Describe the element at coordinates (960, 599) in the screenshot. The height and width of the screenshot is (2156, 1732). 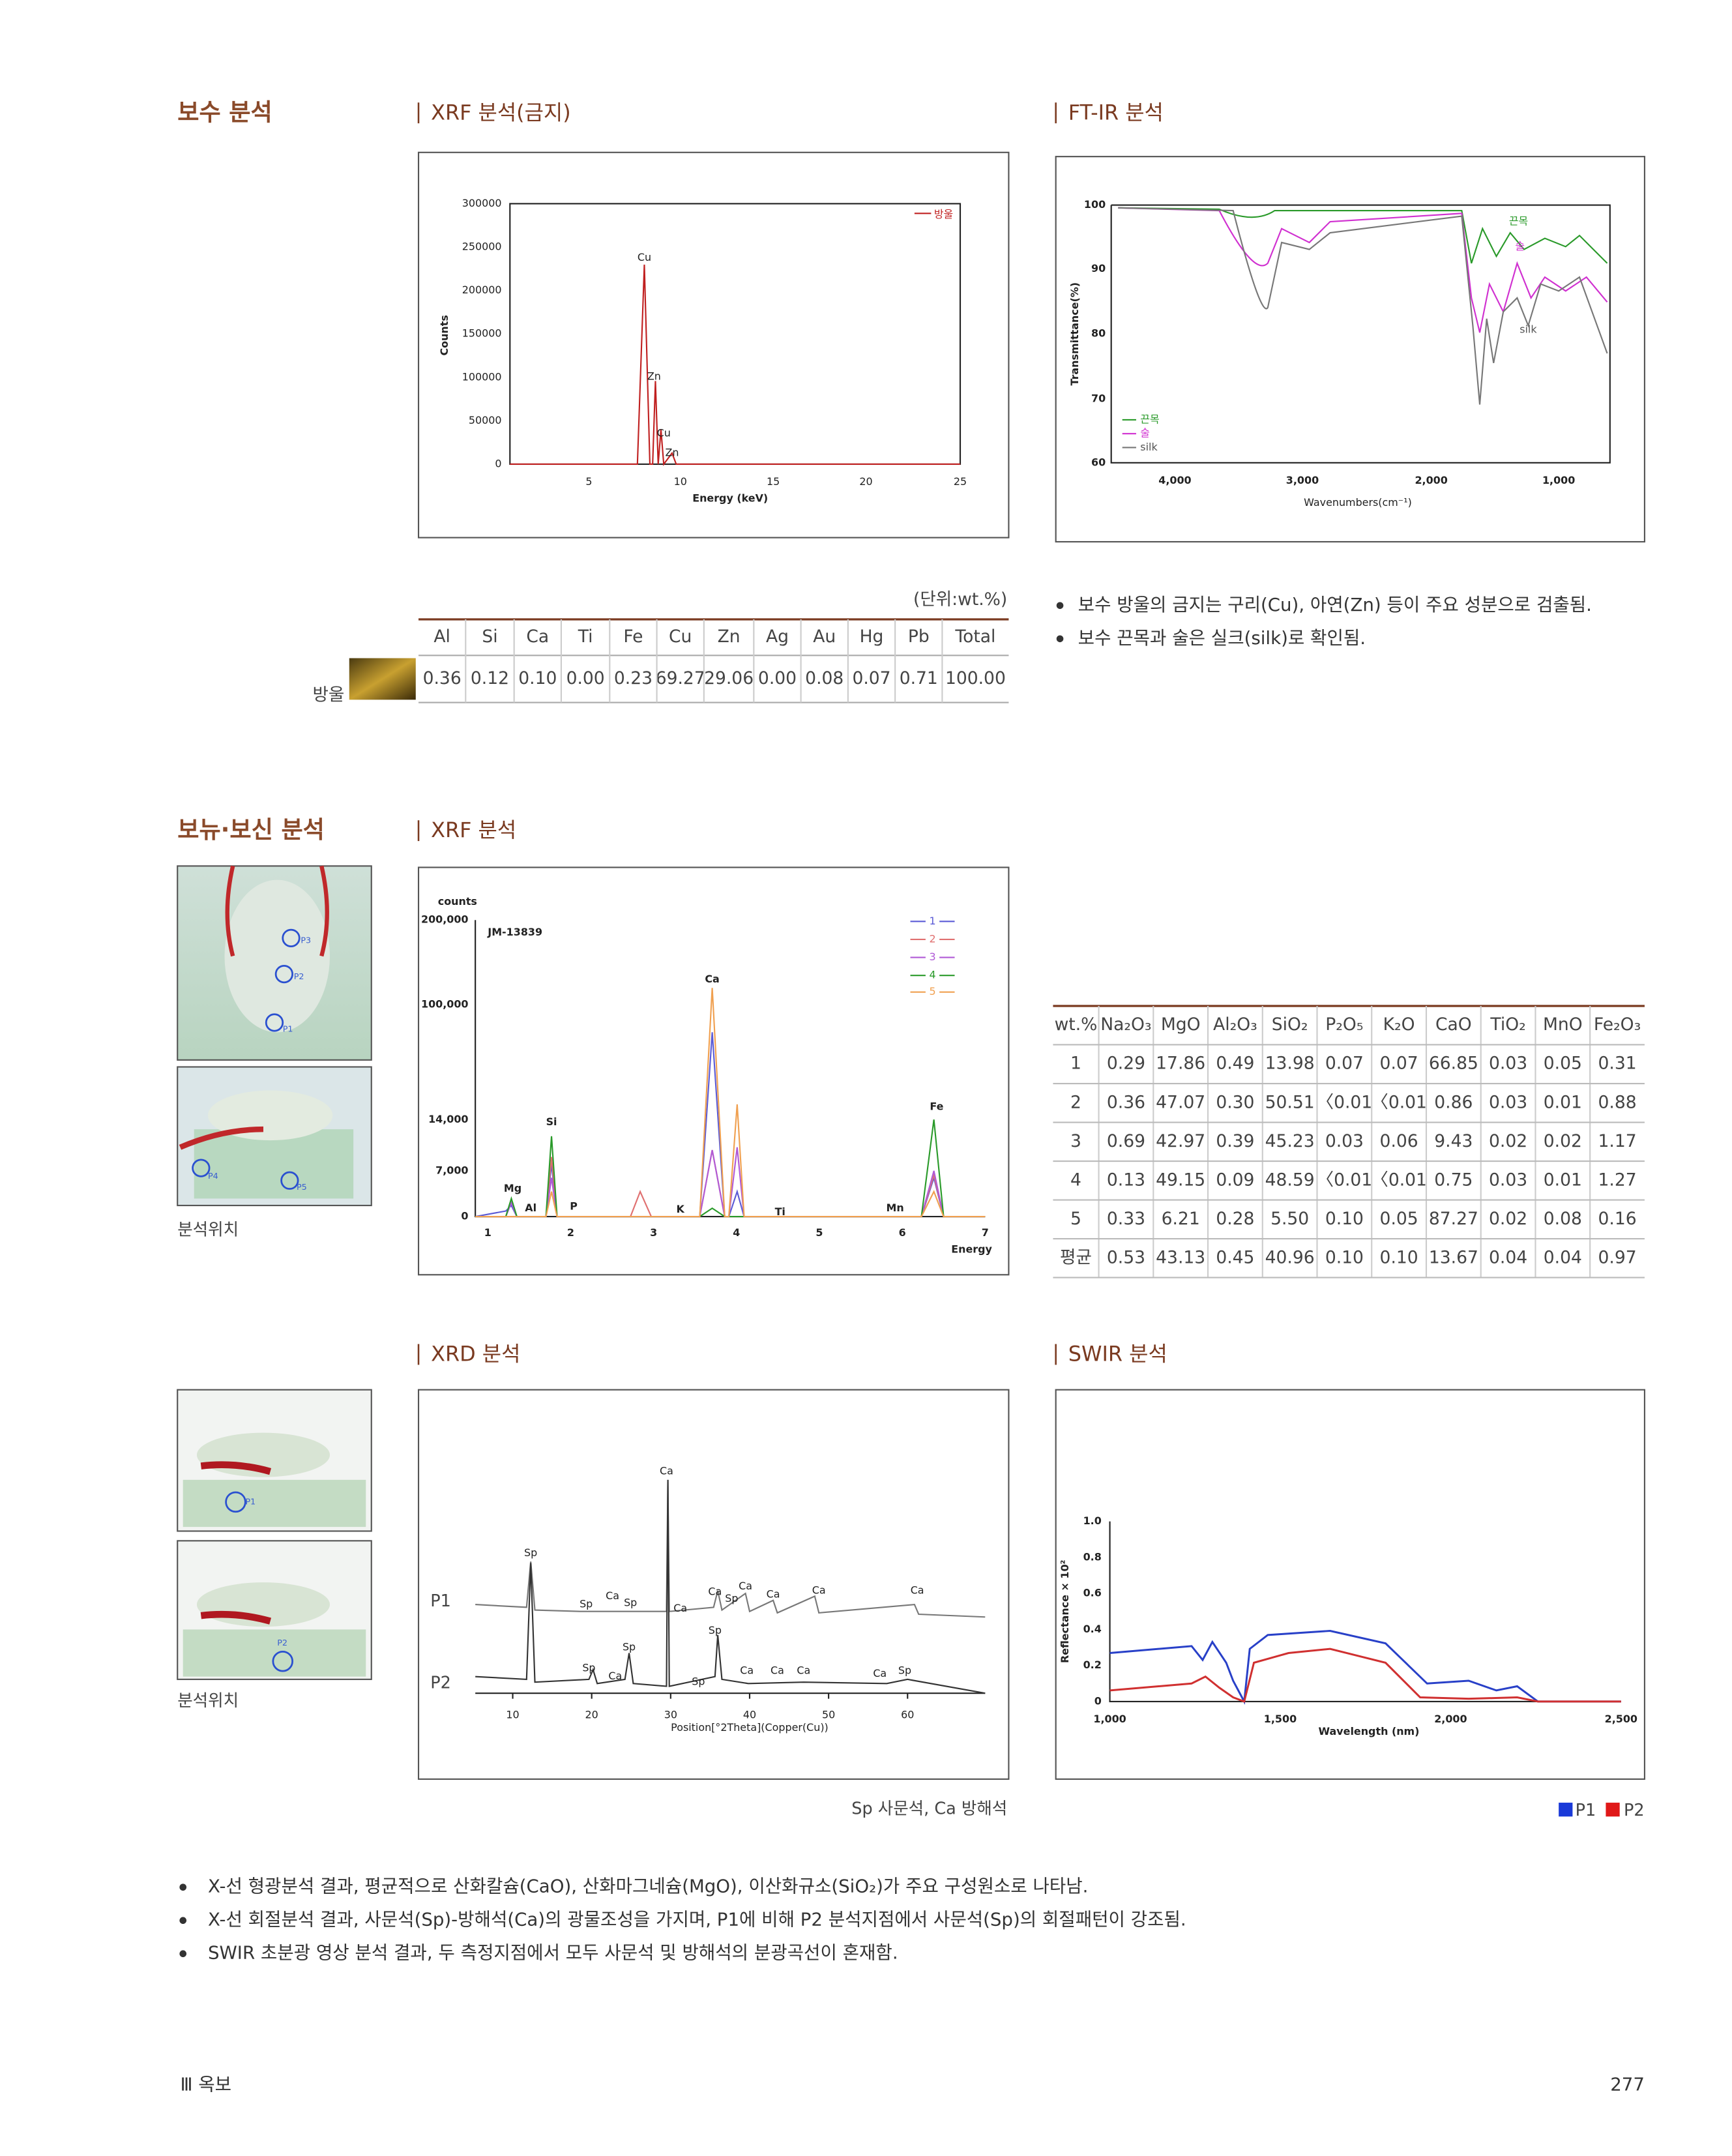
I see `unit: (단위:wt.%)` at that location.